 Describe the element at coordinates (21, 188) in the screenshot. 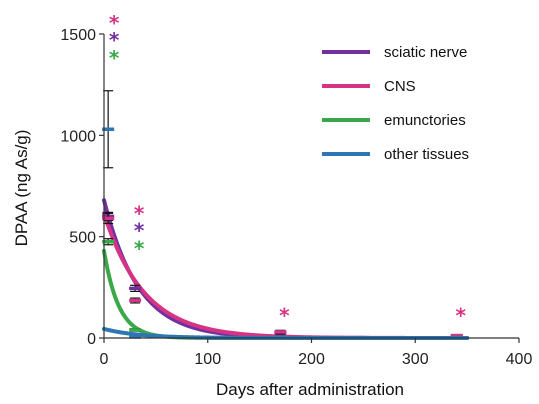

I see `y-axis-title: DPAA (ng As/g)` at that location.